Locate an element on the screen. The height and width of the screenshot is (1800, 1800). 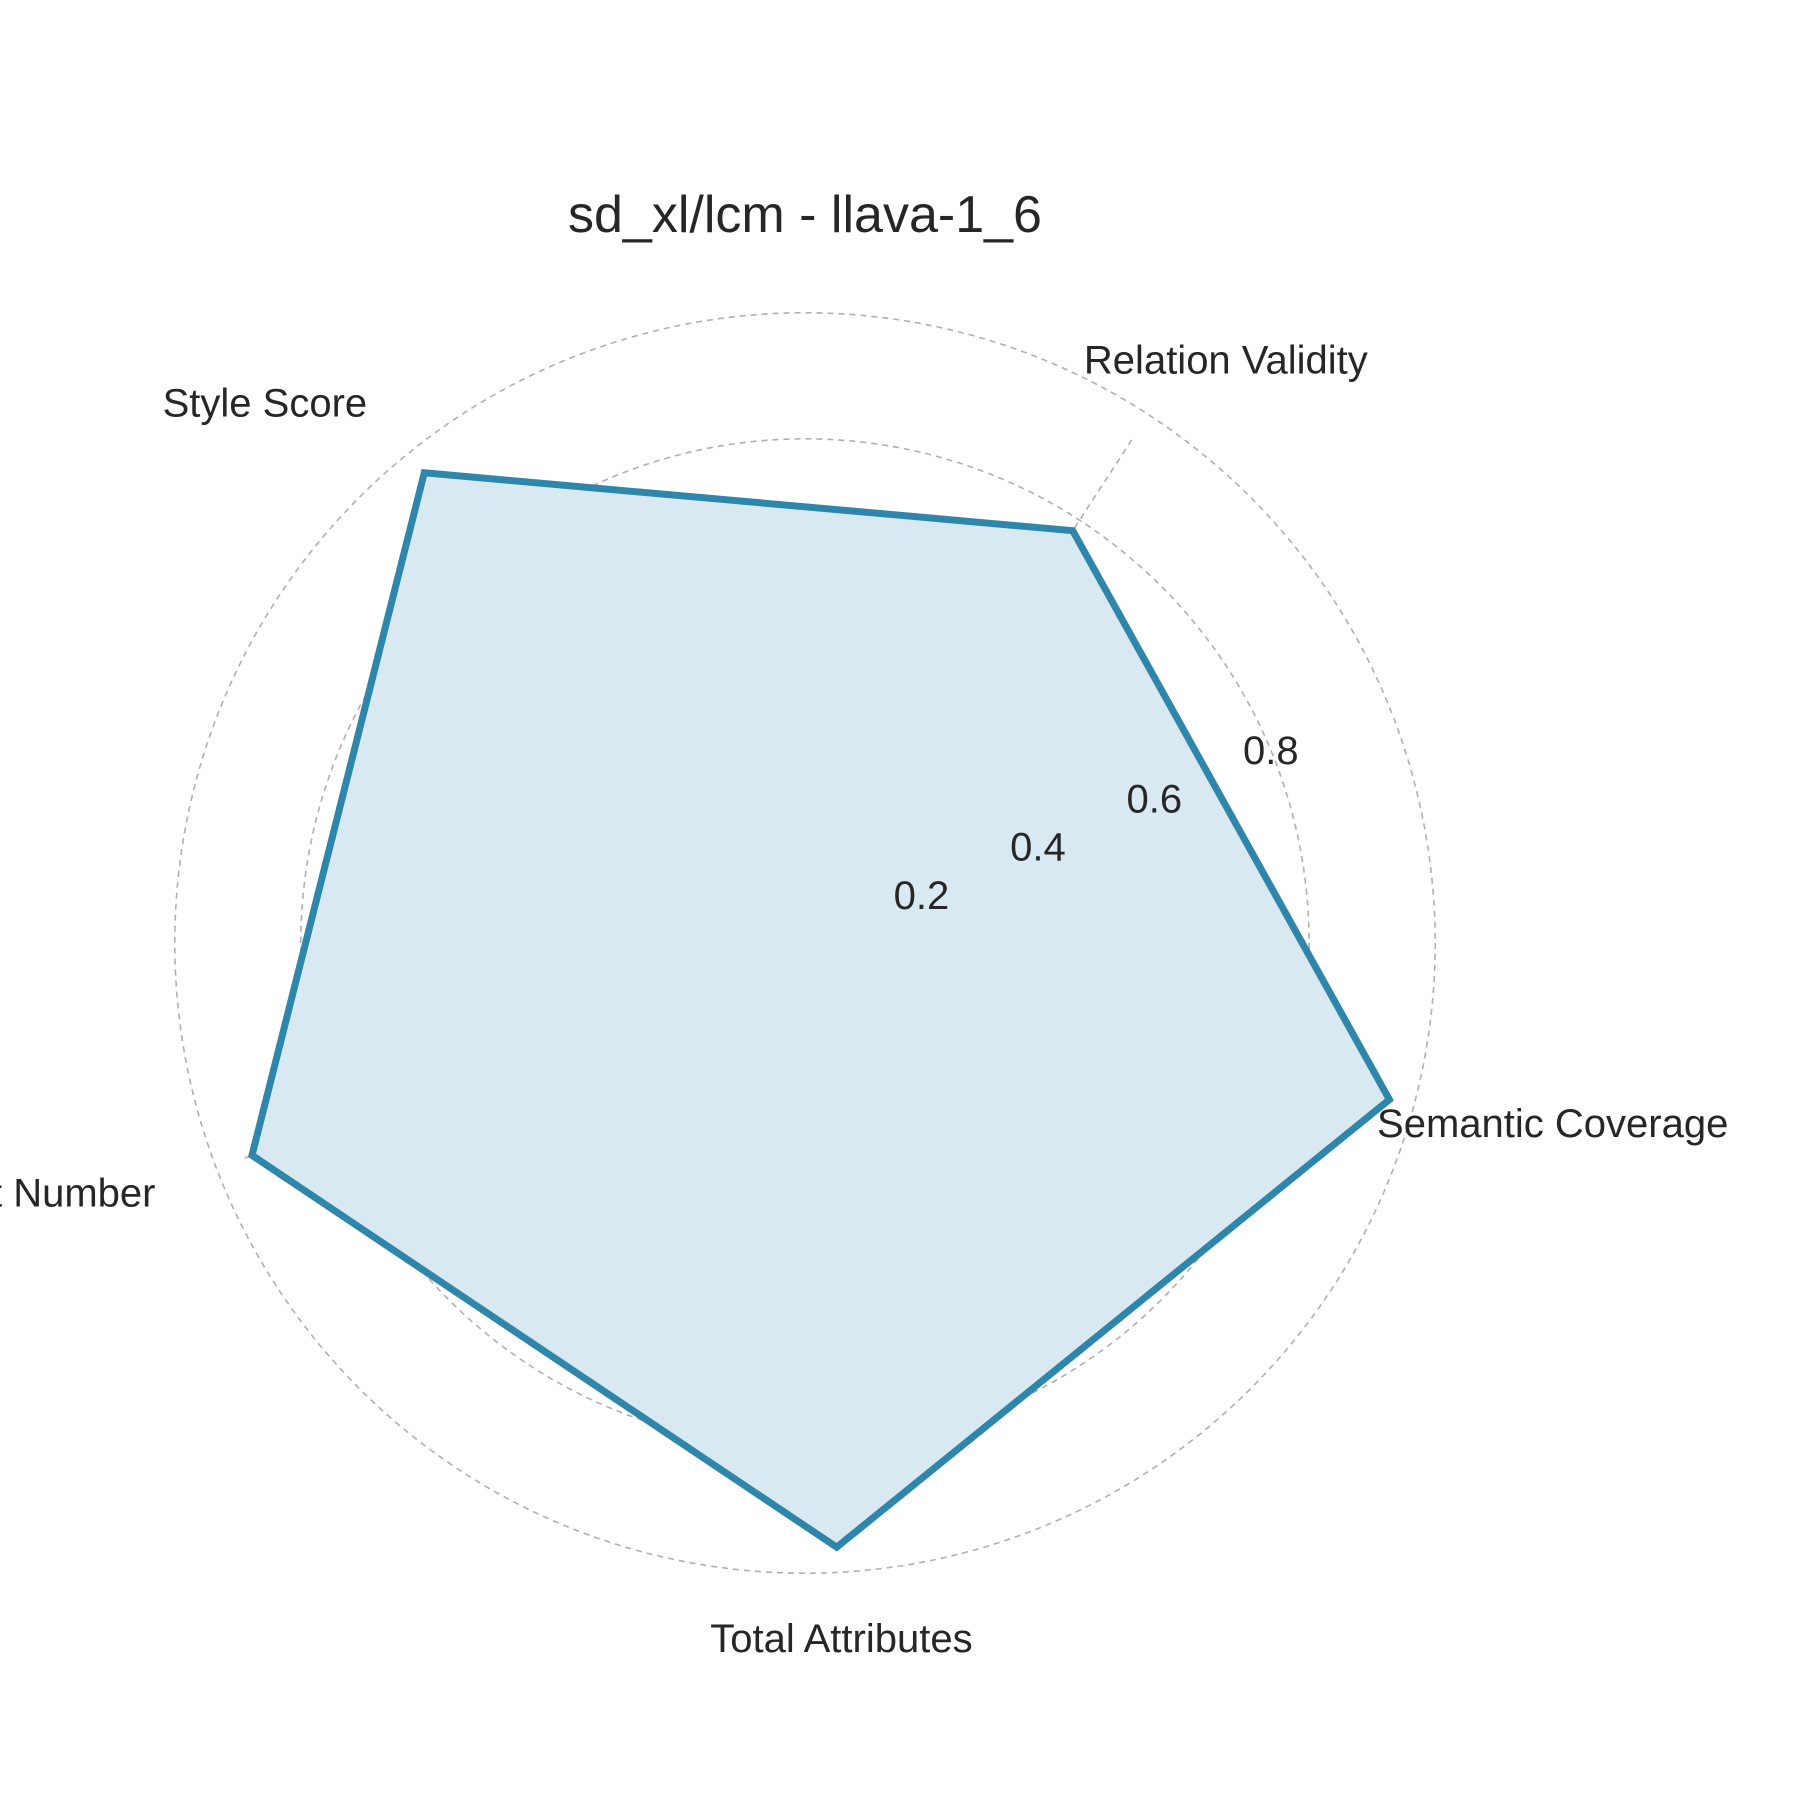
data-point-relation-validity is located at coordinates (1072, 530).